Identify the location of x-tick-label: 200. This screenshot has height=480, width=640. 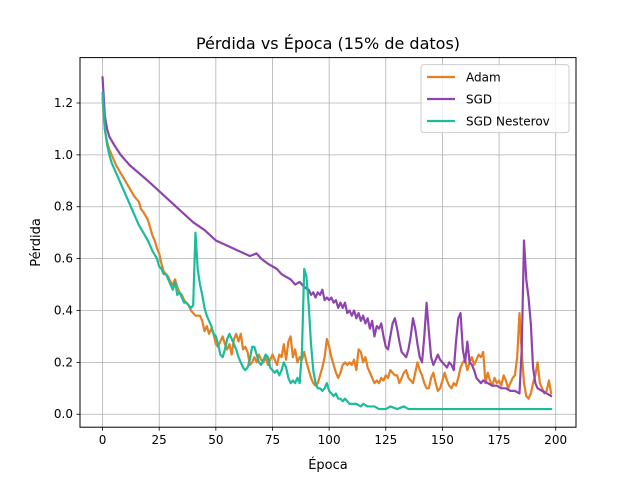
(555, 440).